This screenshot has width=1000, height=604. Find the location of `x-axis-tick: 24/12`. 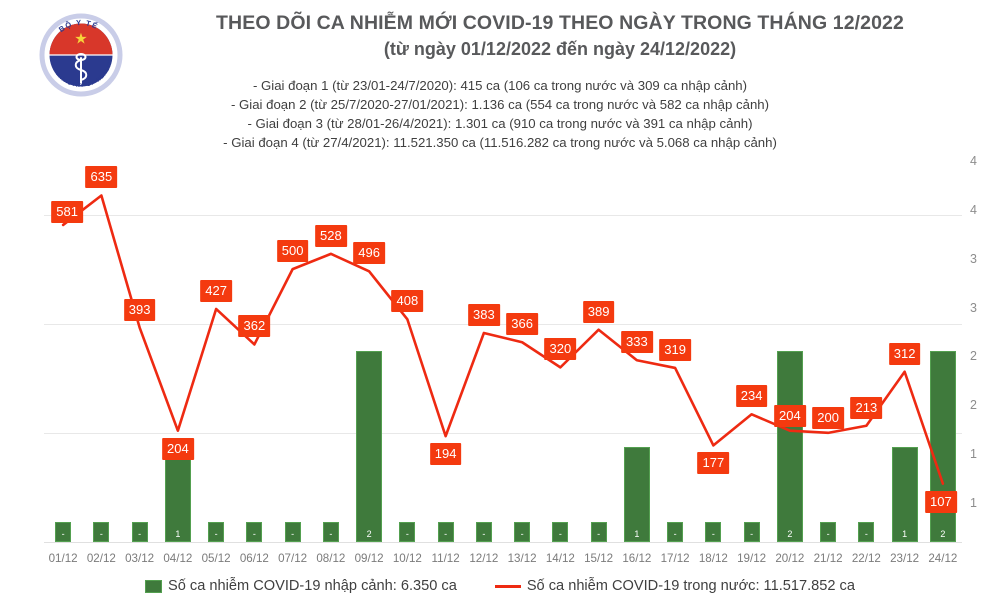

x-axis-tick: 24/12 is located at coordinates (943, 558).